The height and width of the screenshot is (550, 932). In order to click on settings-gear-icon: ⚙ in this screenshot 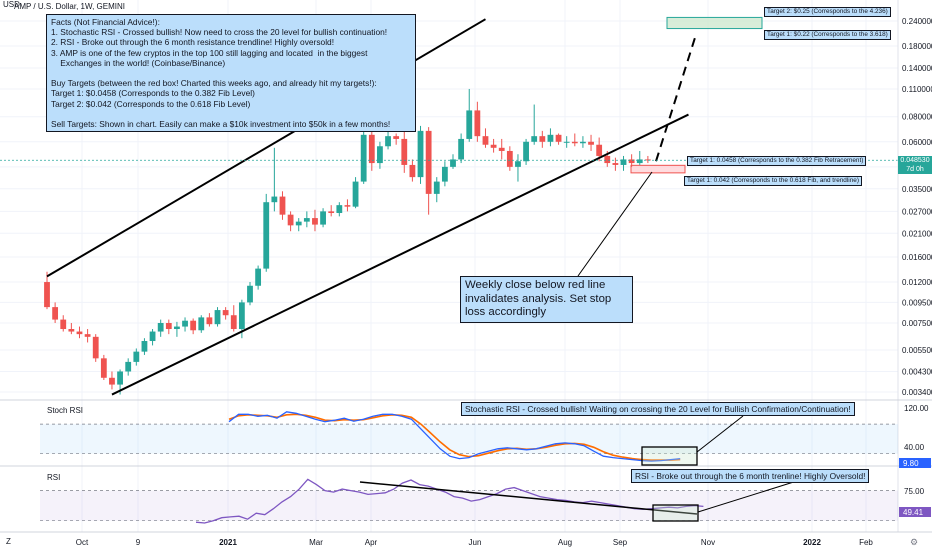, I will do `click(914, 542)`.